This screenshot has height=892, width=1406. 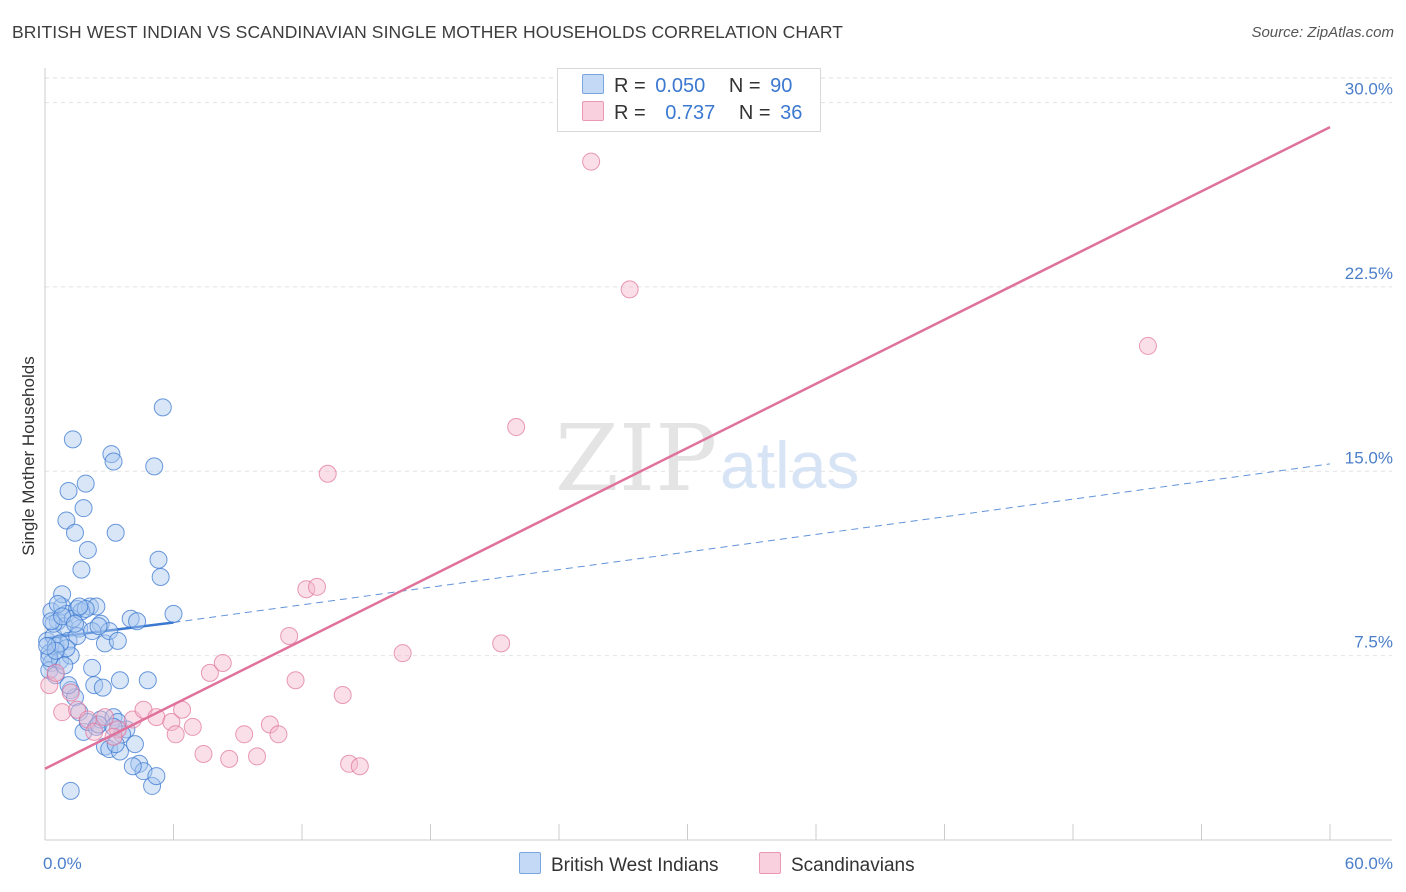 I want to click on legend-r-value: 0.737, so click(x=690, y=113).